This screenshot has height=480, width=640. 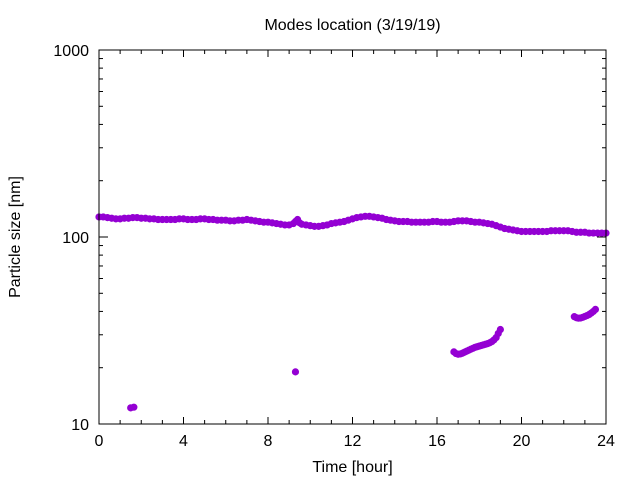 What do you see at coordinates (99, 441) in the screenshot?
I see `x-tick-label: 0` at bounding box center [99, 441].